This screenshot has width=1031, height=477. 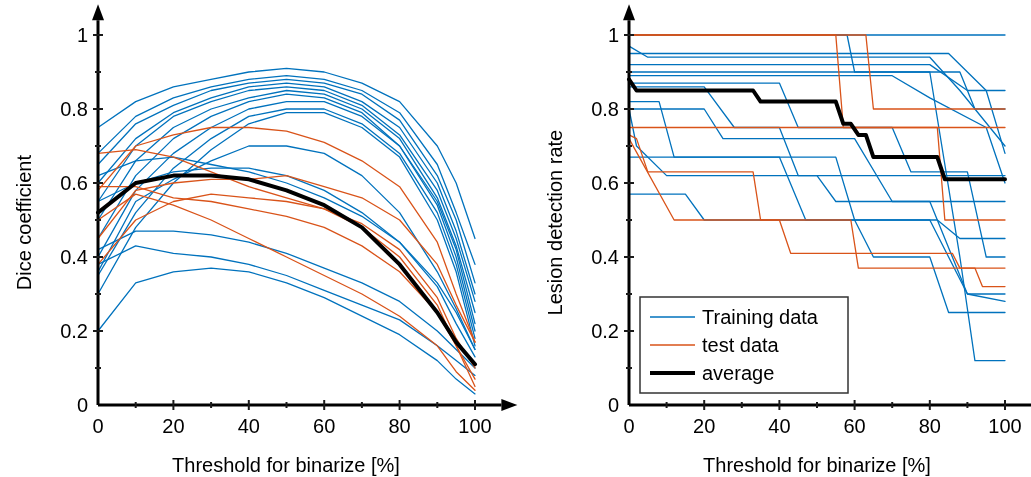 What do you see at coordinates (741, 345) in the screenshot?
I see `legend-label: test data` at bounding box center [741, 345].